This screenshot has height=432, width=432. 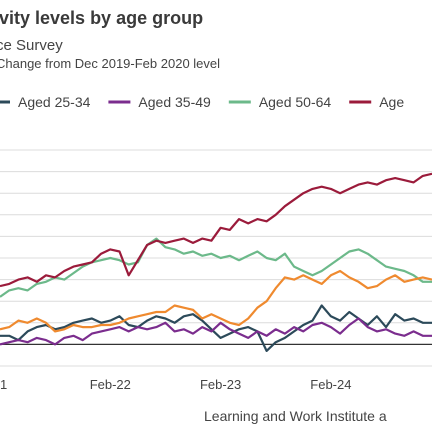 What do you see at coordinates (102, 18) in the screenshot?
I see `chart-title: ivity levels by age group` at bounding box center [102, 18].